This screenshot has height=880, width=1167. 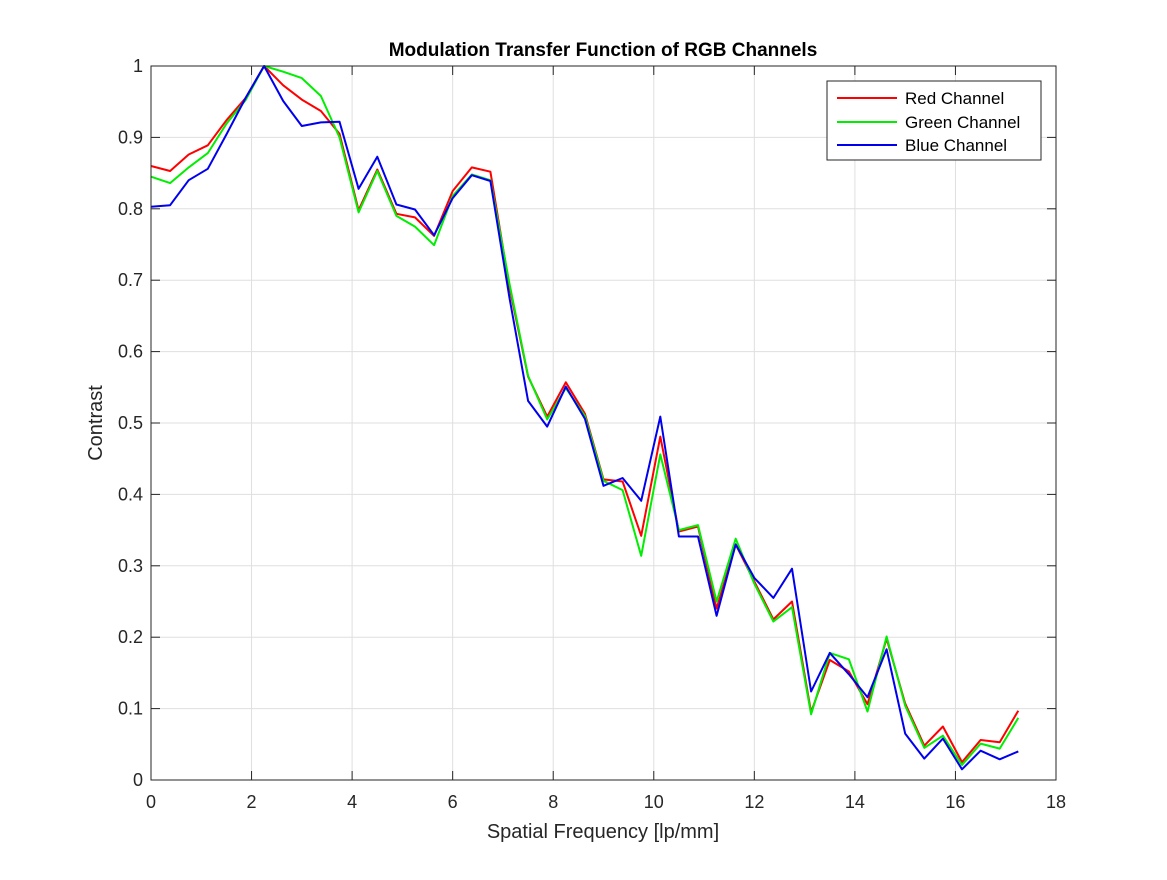 What do you see at coordinates (130, 423) in the screenshot?
I see `y-tick-label: 0.5` at bounding box center [130, 423].